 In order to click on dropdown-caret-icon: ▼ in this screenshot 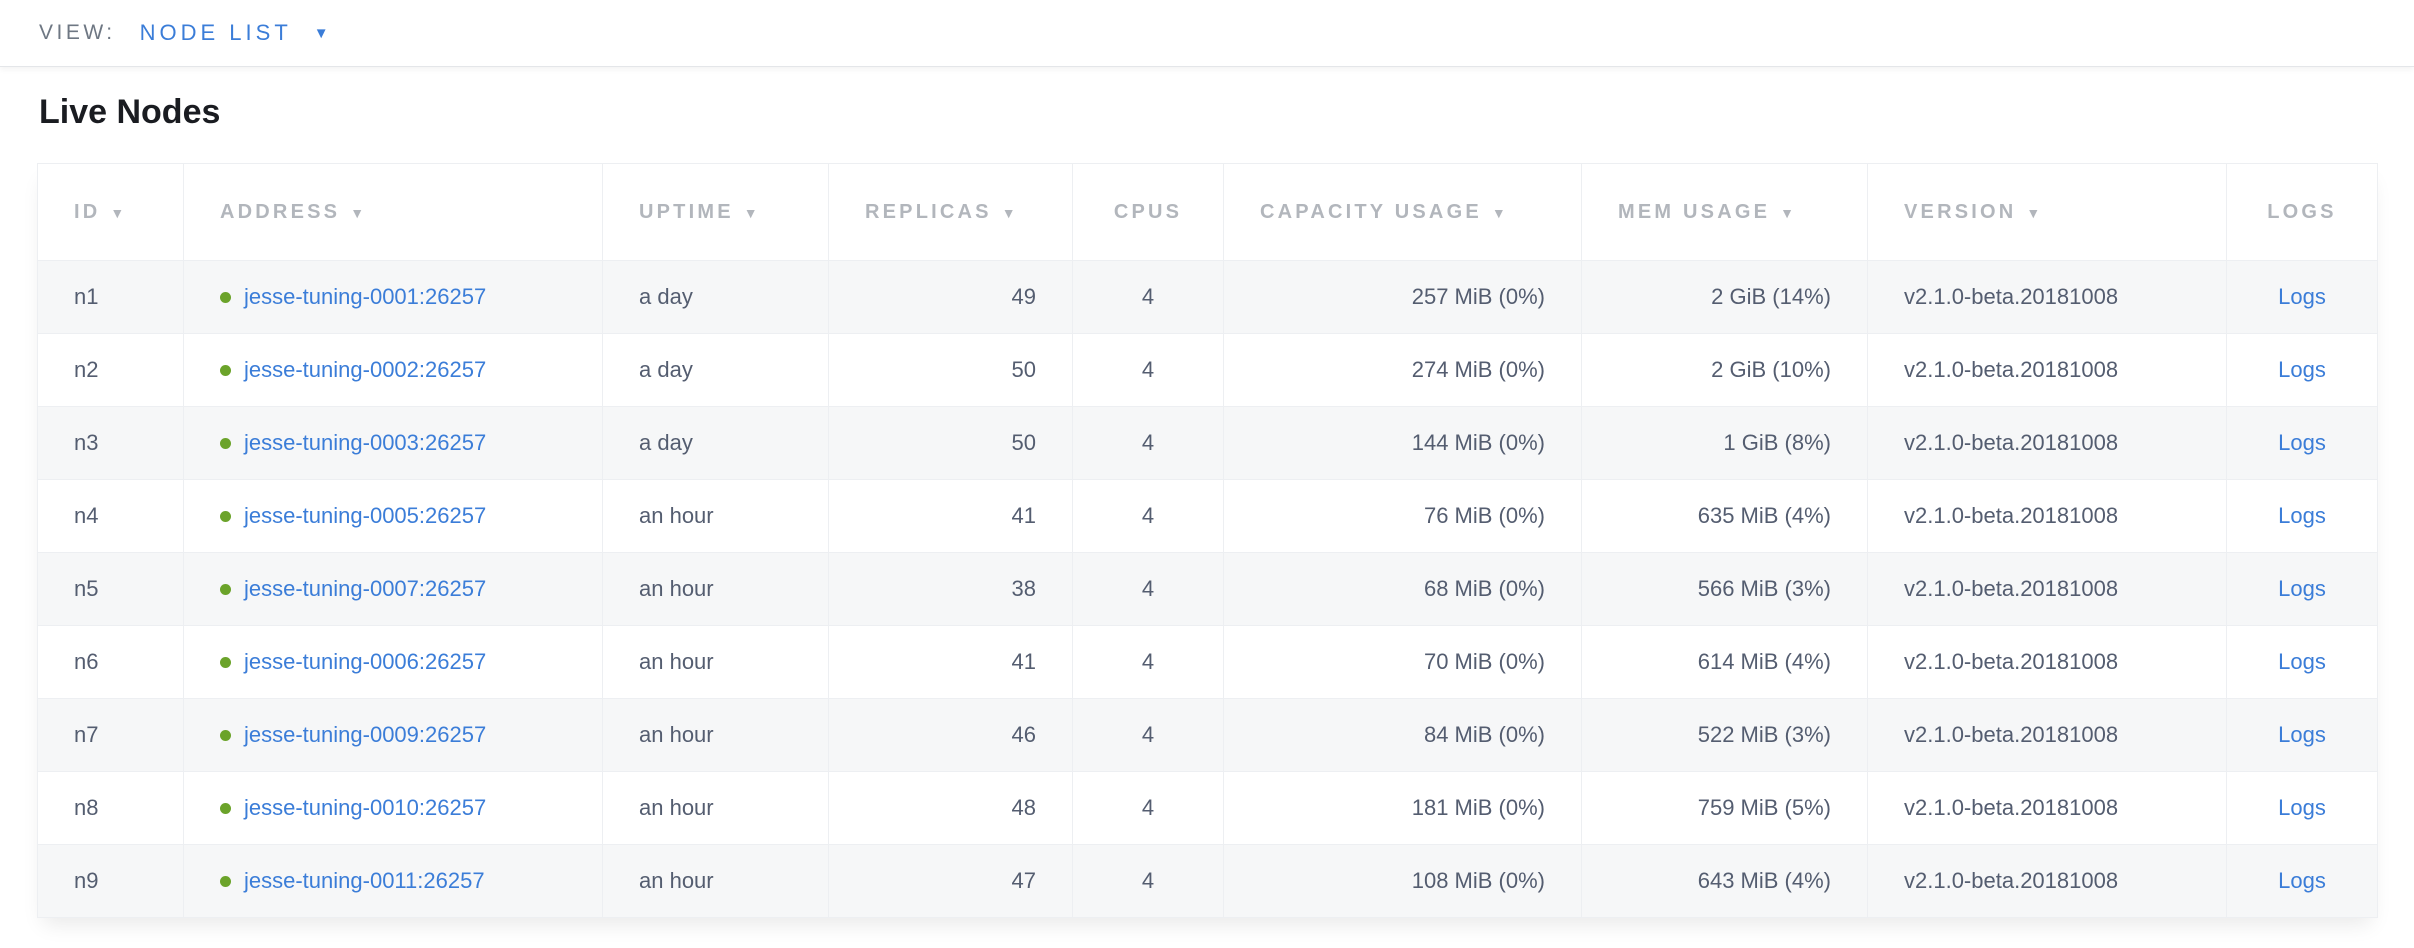, I will do `click(321, 33)`.